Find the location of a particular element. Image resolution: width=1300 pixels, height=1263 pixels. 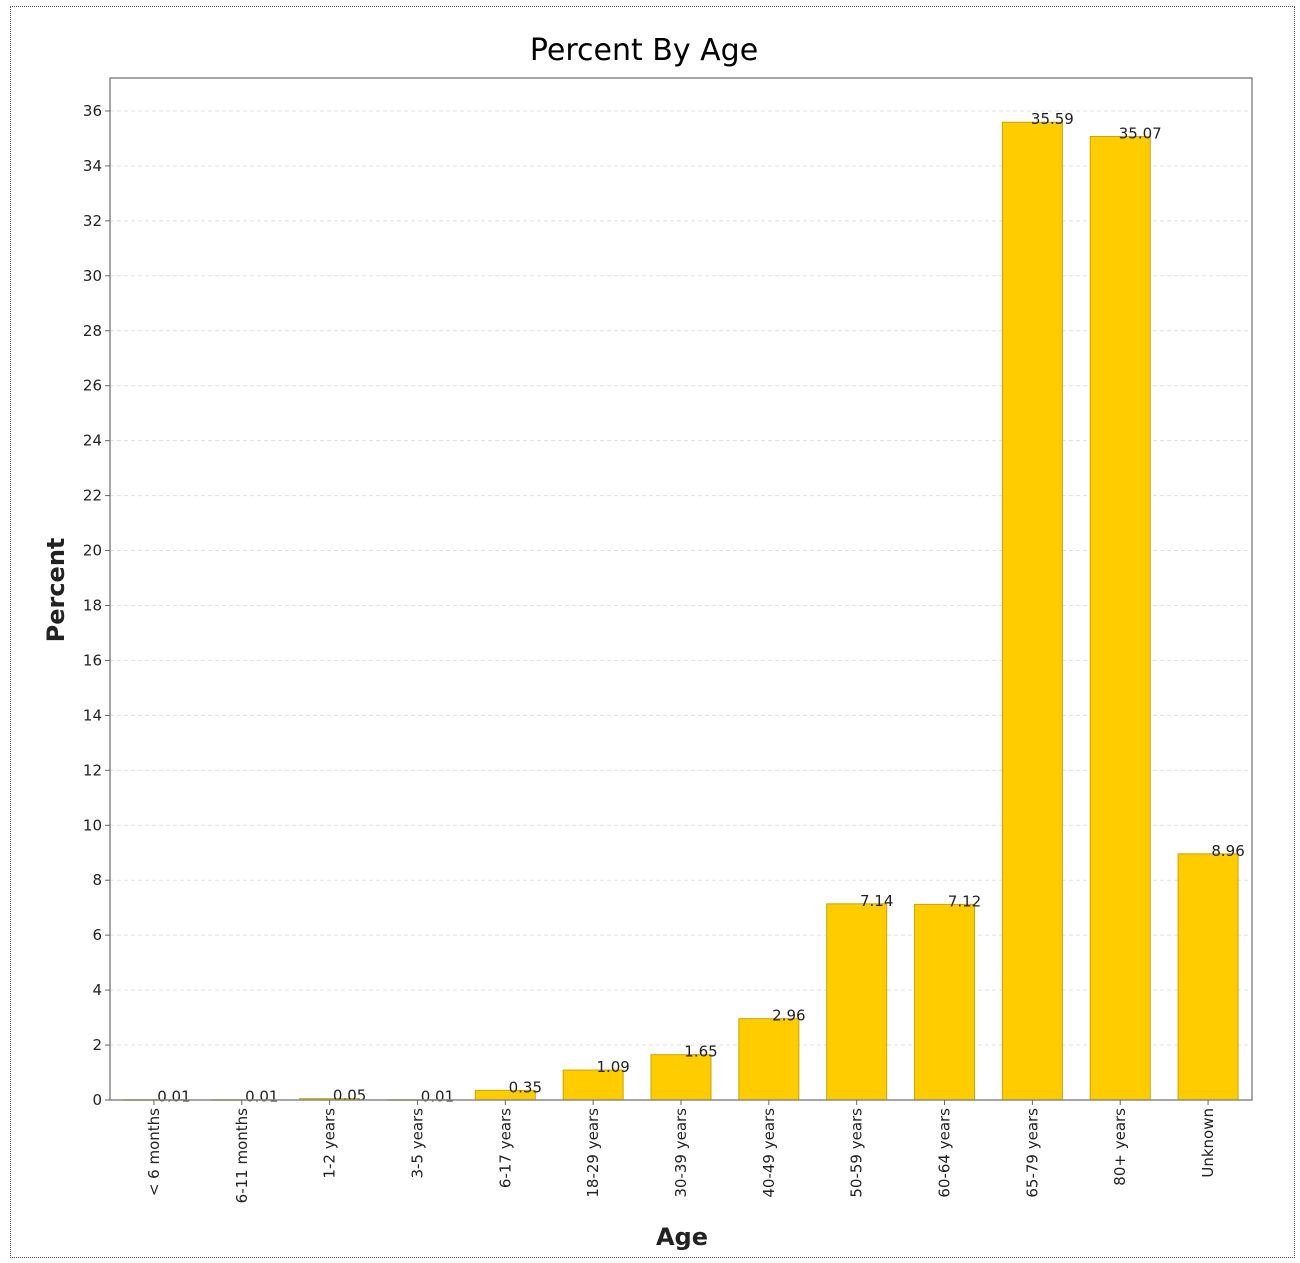

y-tick-label: 8 is located at coordinates (97, 880).